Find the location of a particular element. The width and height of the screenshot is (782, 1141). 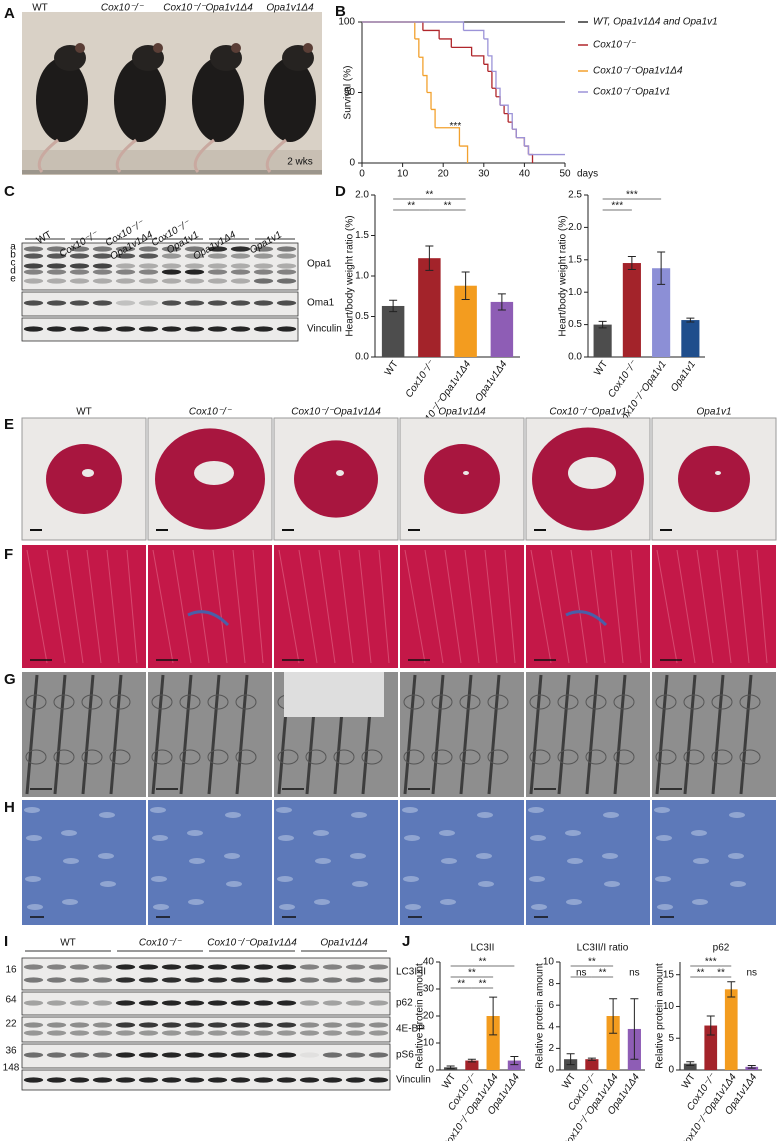

panel-label: B is located at coordinates (340, 11).